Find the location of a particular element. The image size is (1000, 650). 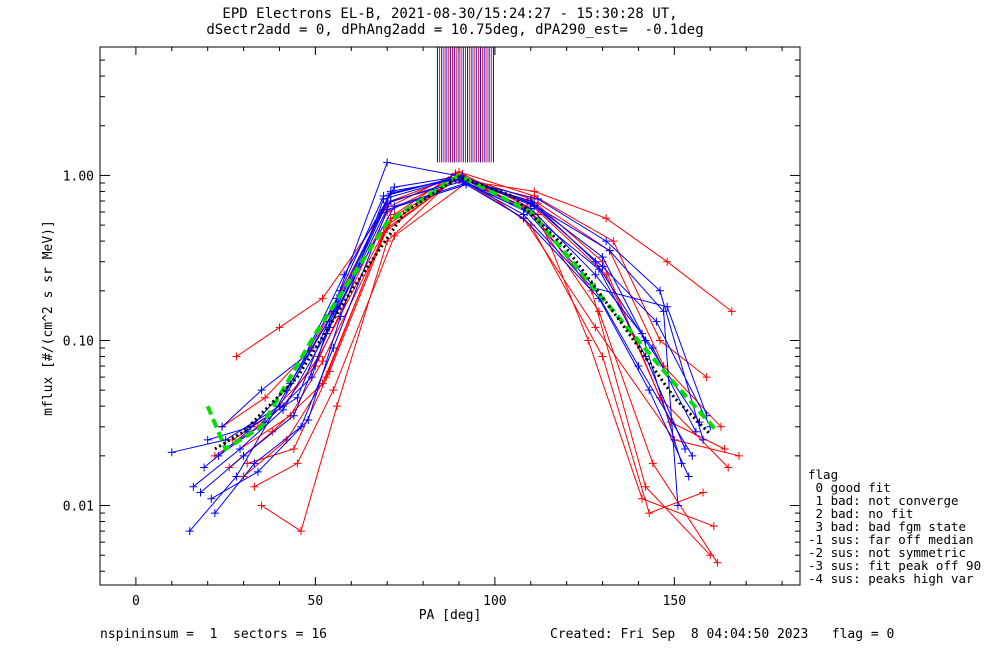

legend-item-7: -4 sus: peaks high var is located at coordinates (891, 578).